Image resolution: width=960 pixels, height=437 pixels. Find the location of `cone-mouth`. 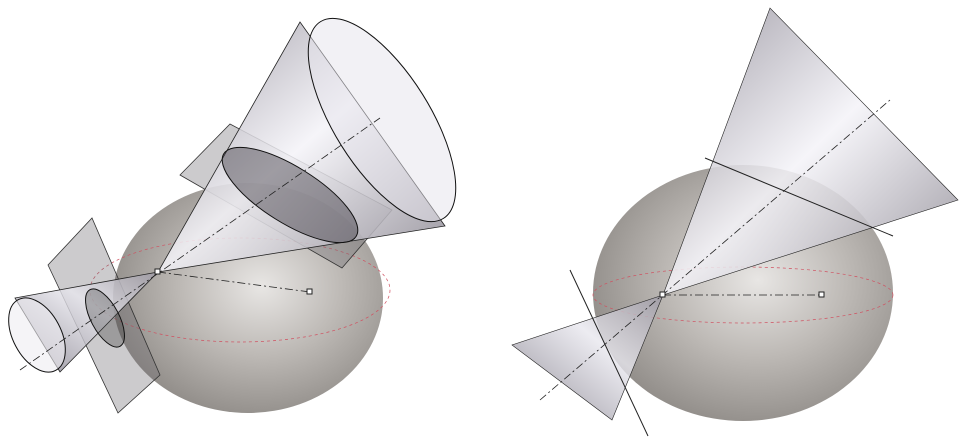

cone-mouth is located at coordinates (37, 335).